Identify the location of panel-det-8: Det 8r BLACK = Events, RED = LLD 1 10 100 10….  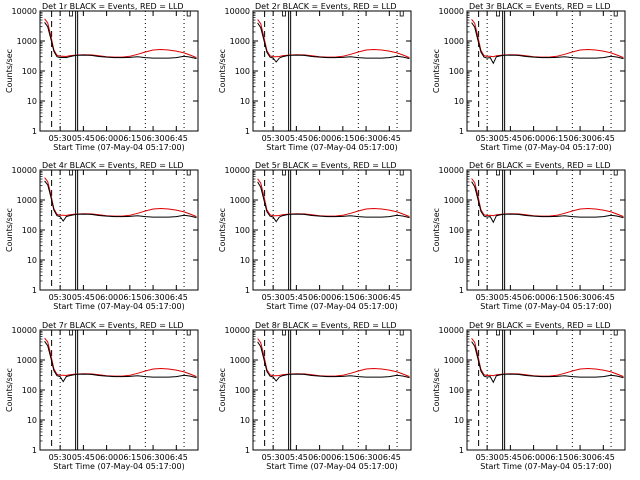
(315, 396).